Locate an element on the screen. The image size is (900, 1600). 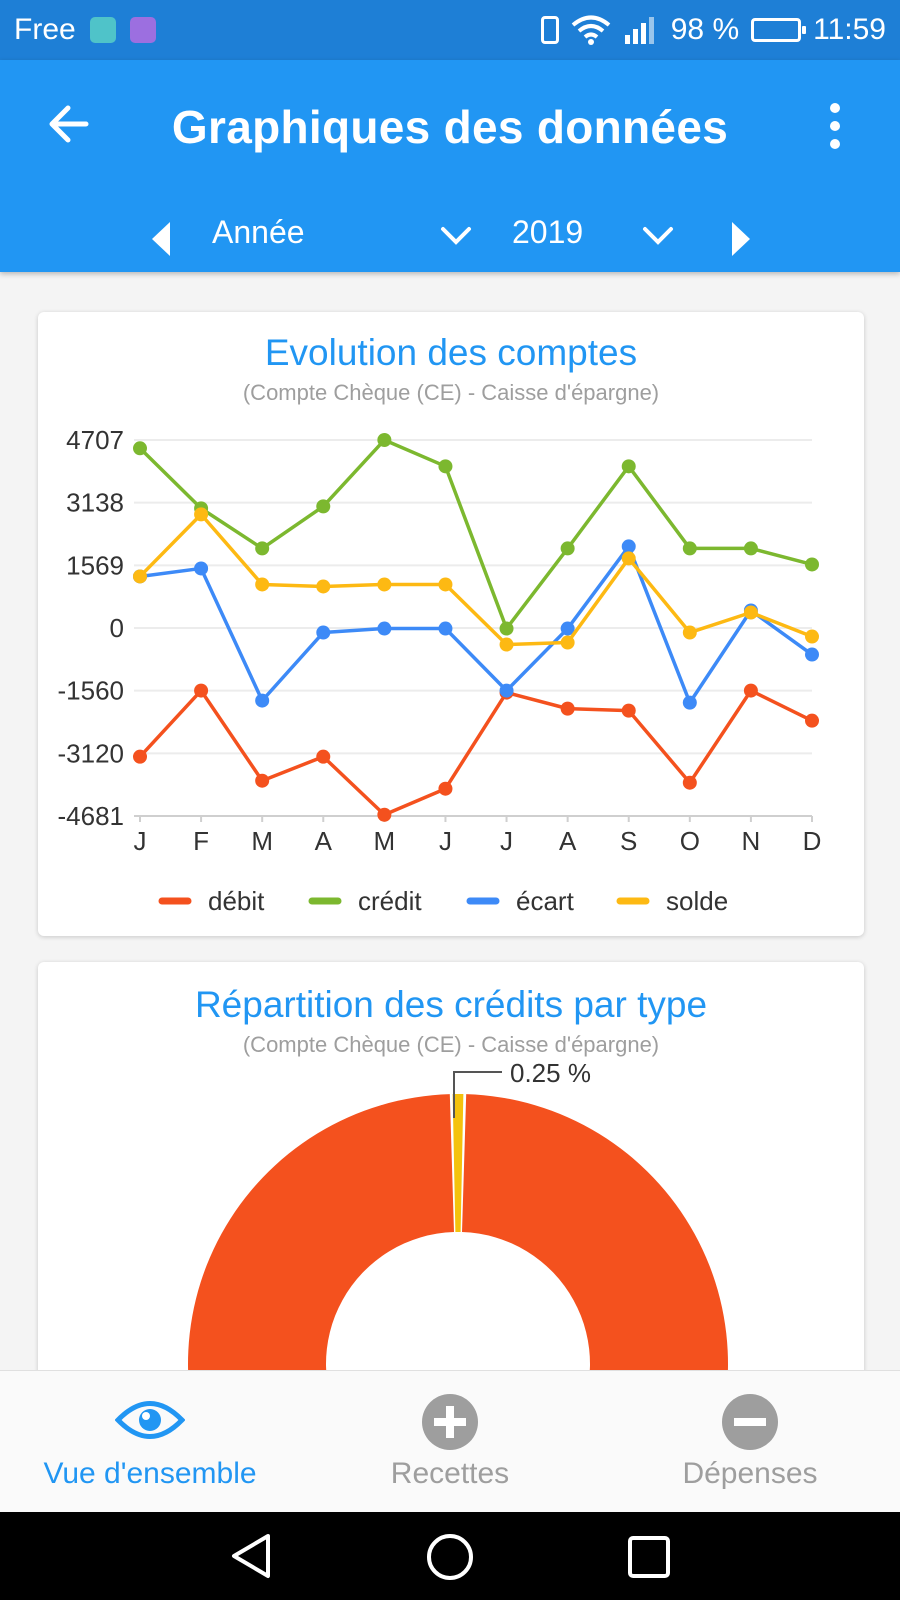
x-tick-label: S is located at coordinates (628, 841).